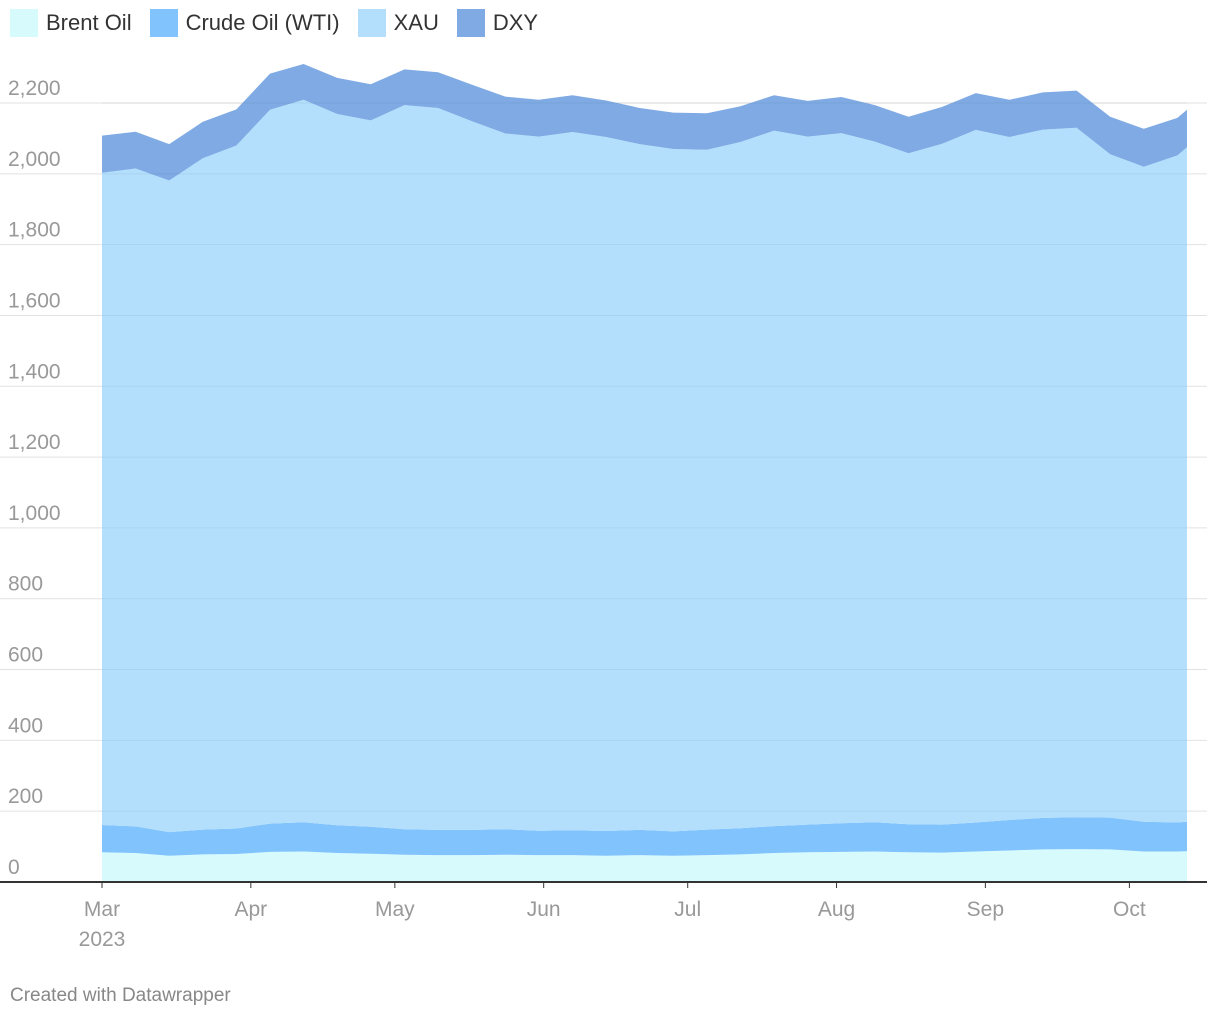 The width and height of the screenshot is (1220, 1020). Describe the element at coordinates (470, 23) in the screenshot. I see `legend-swatch-dxy` at that location.